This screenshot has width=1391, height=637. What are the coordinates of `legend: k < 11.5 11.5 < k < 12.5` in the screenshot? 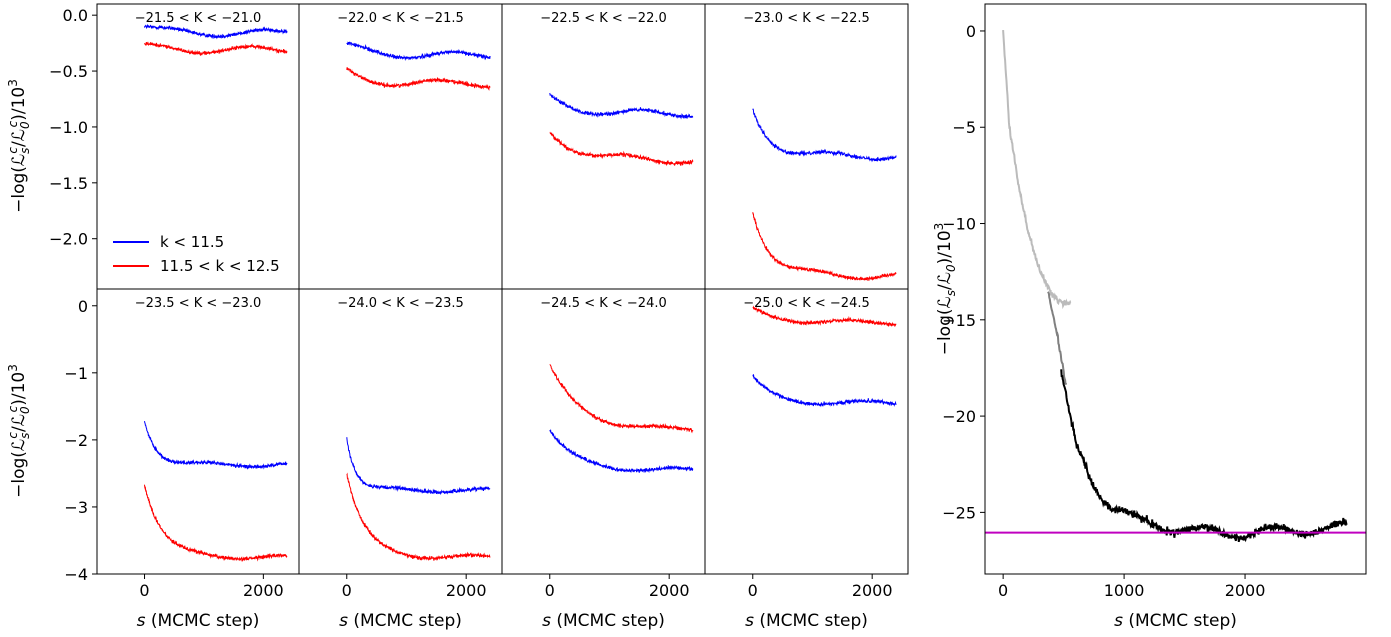 It's located at (196, 254).